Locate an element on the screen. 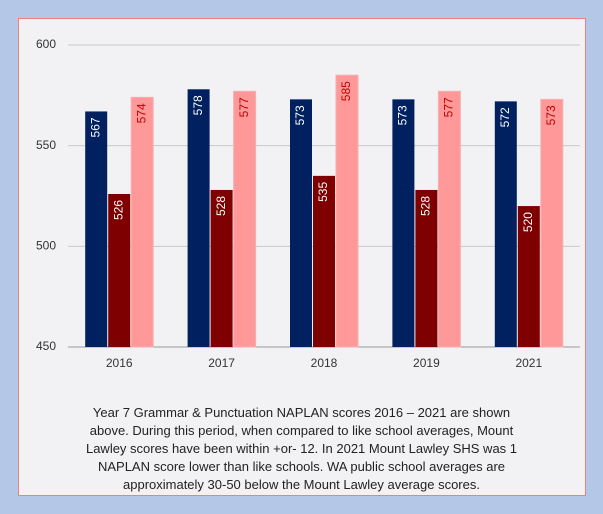  y-tick-label: 600 is located at coordinates (46, 44).